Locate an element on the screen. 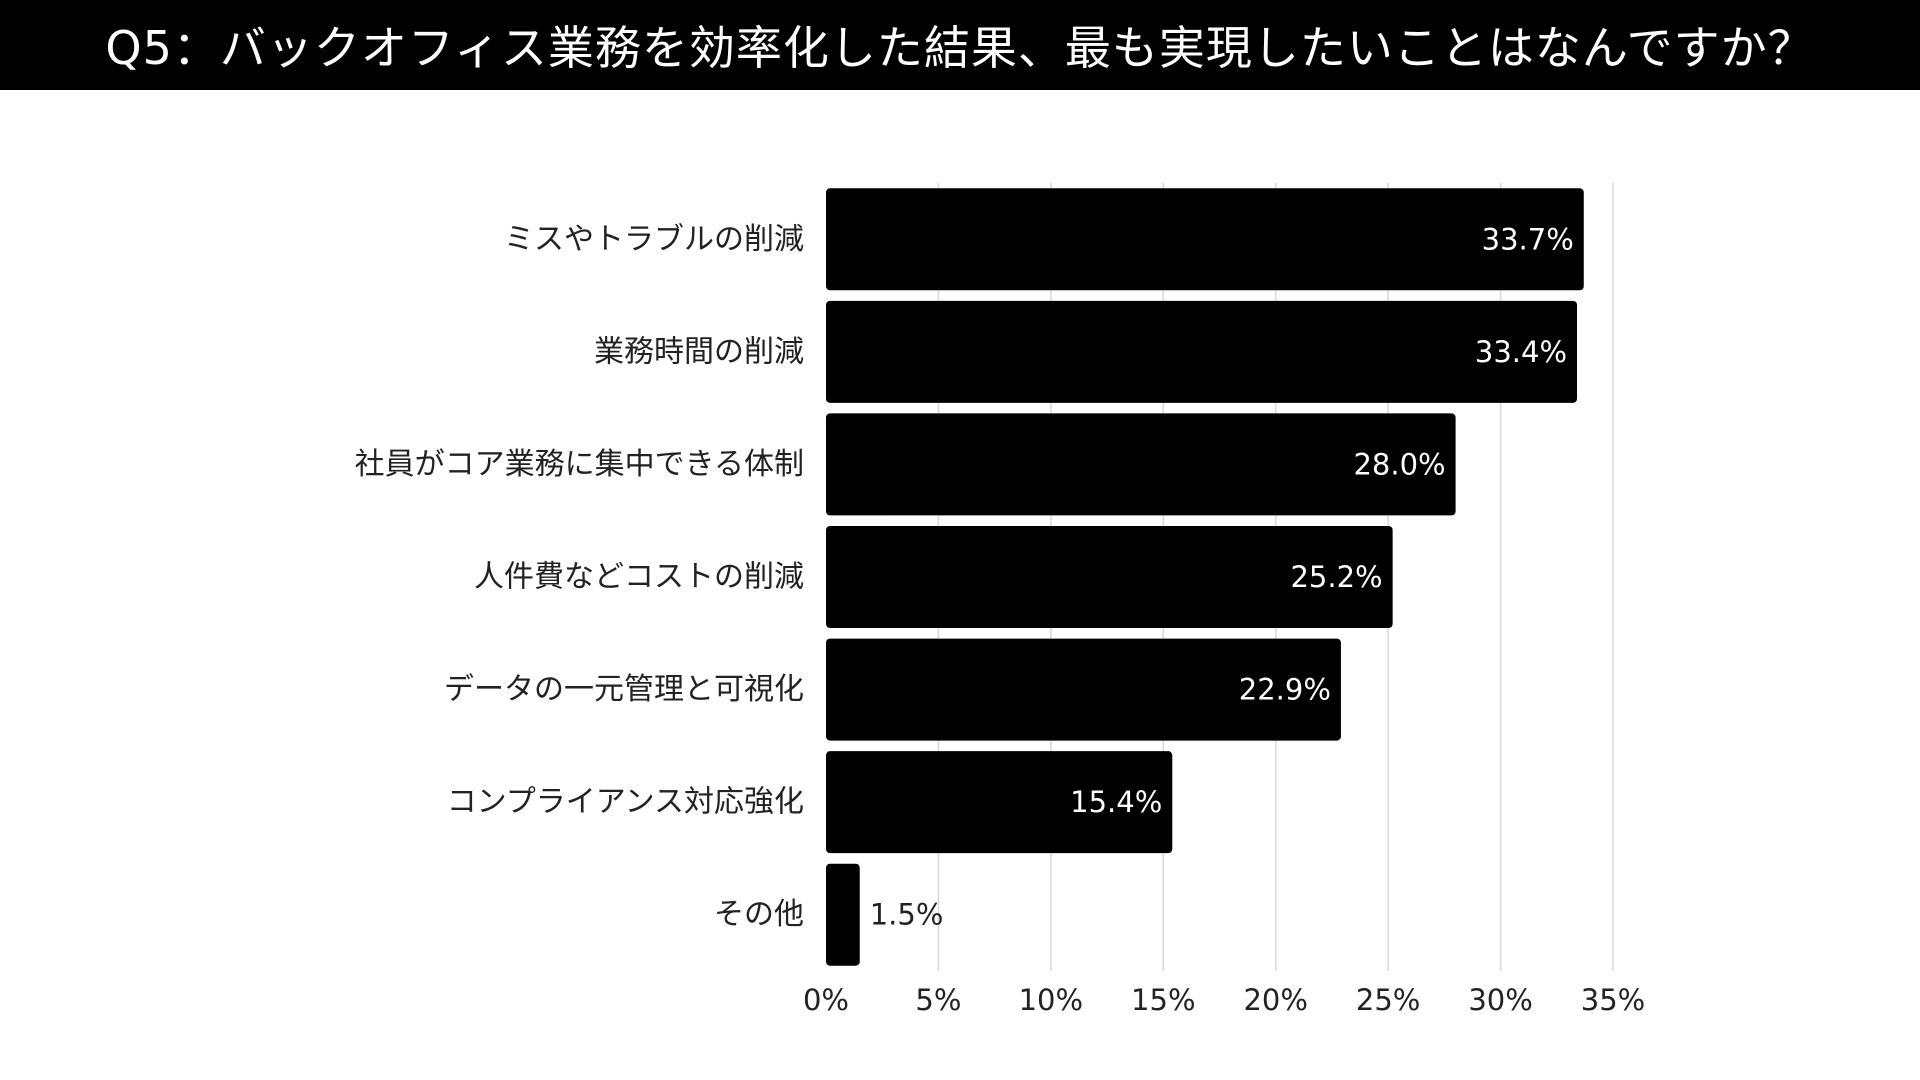 This screenshot has height=1080, width=1920. category-label: 業務時間の削減 is located at coordinates (699, 351).